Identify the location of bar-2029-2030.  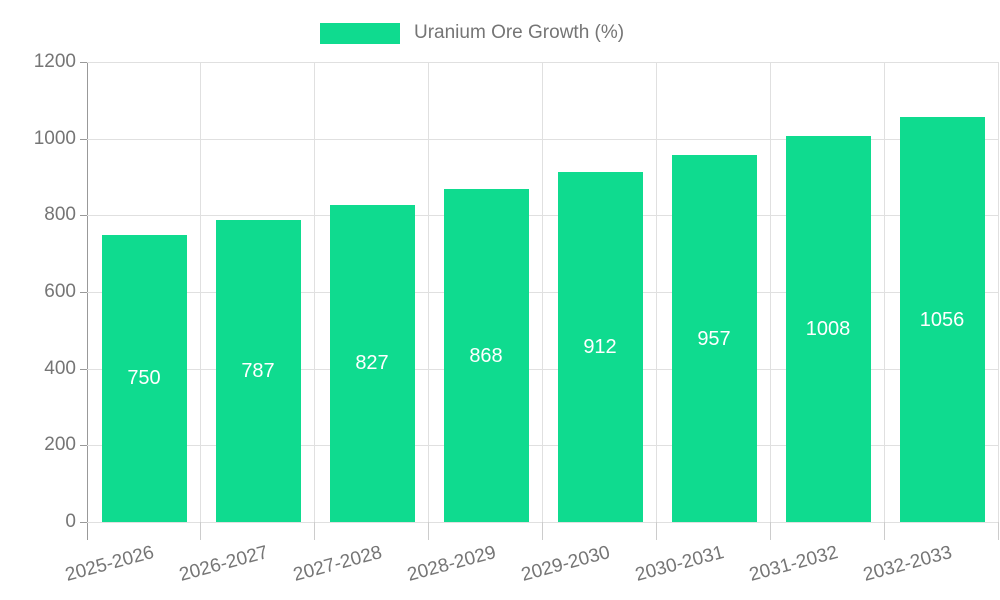
(600, 347).